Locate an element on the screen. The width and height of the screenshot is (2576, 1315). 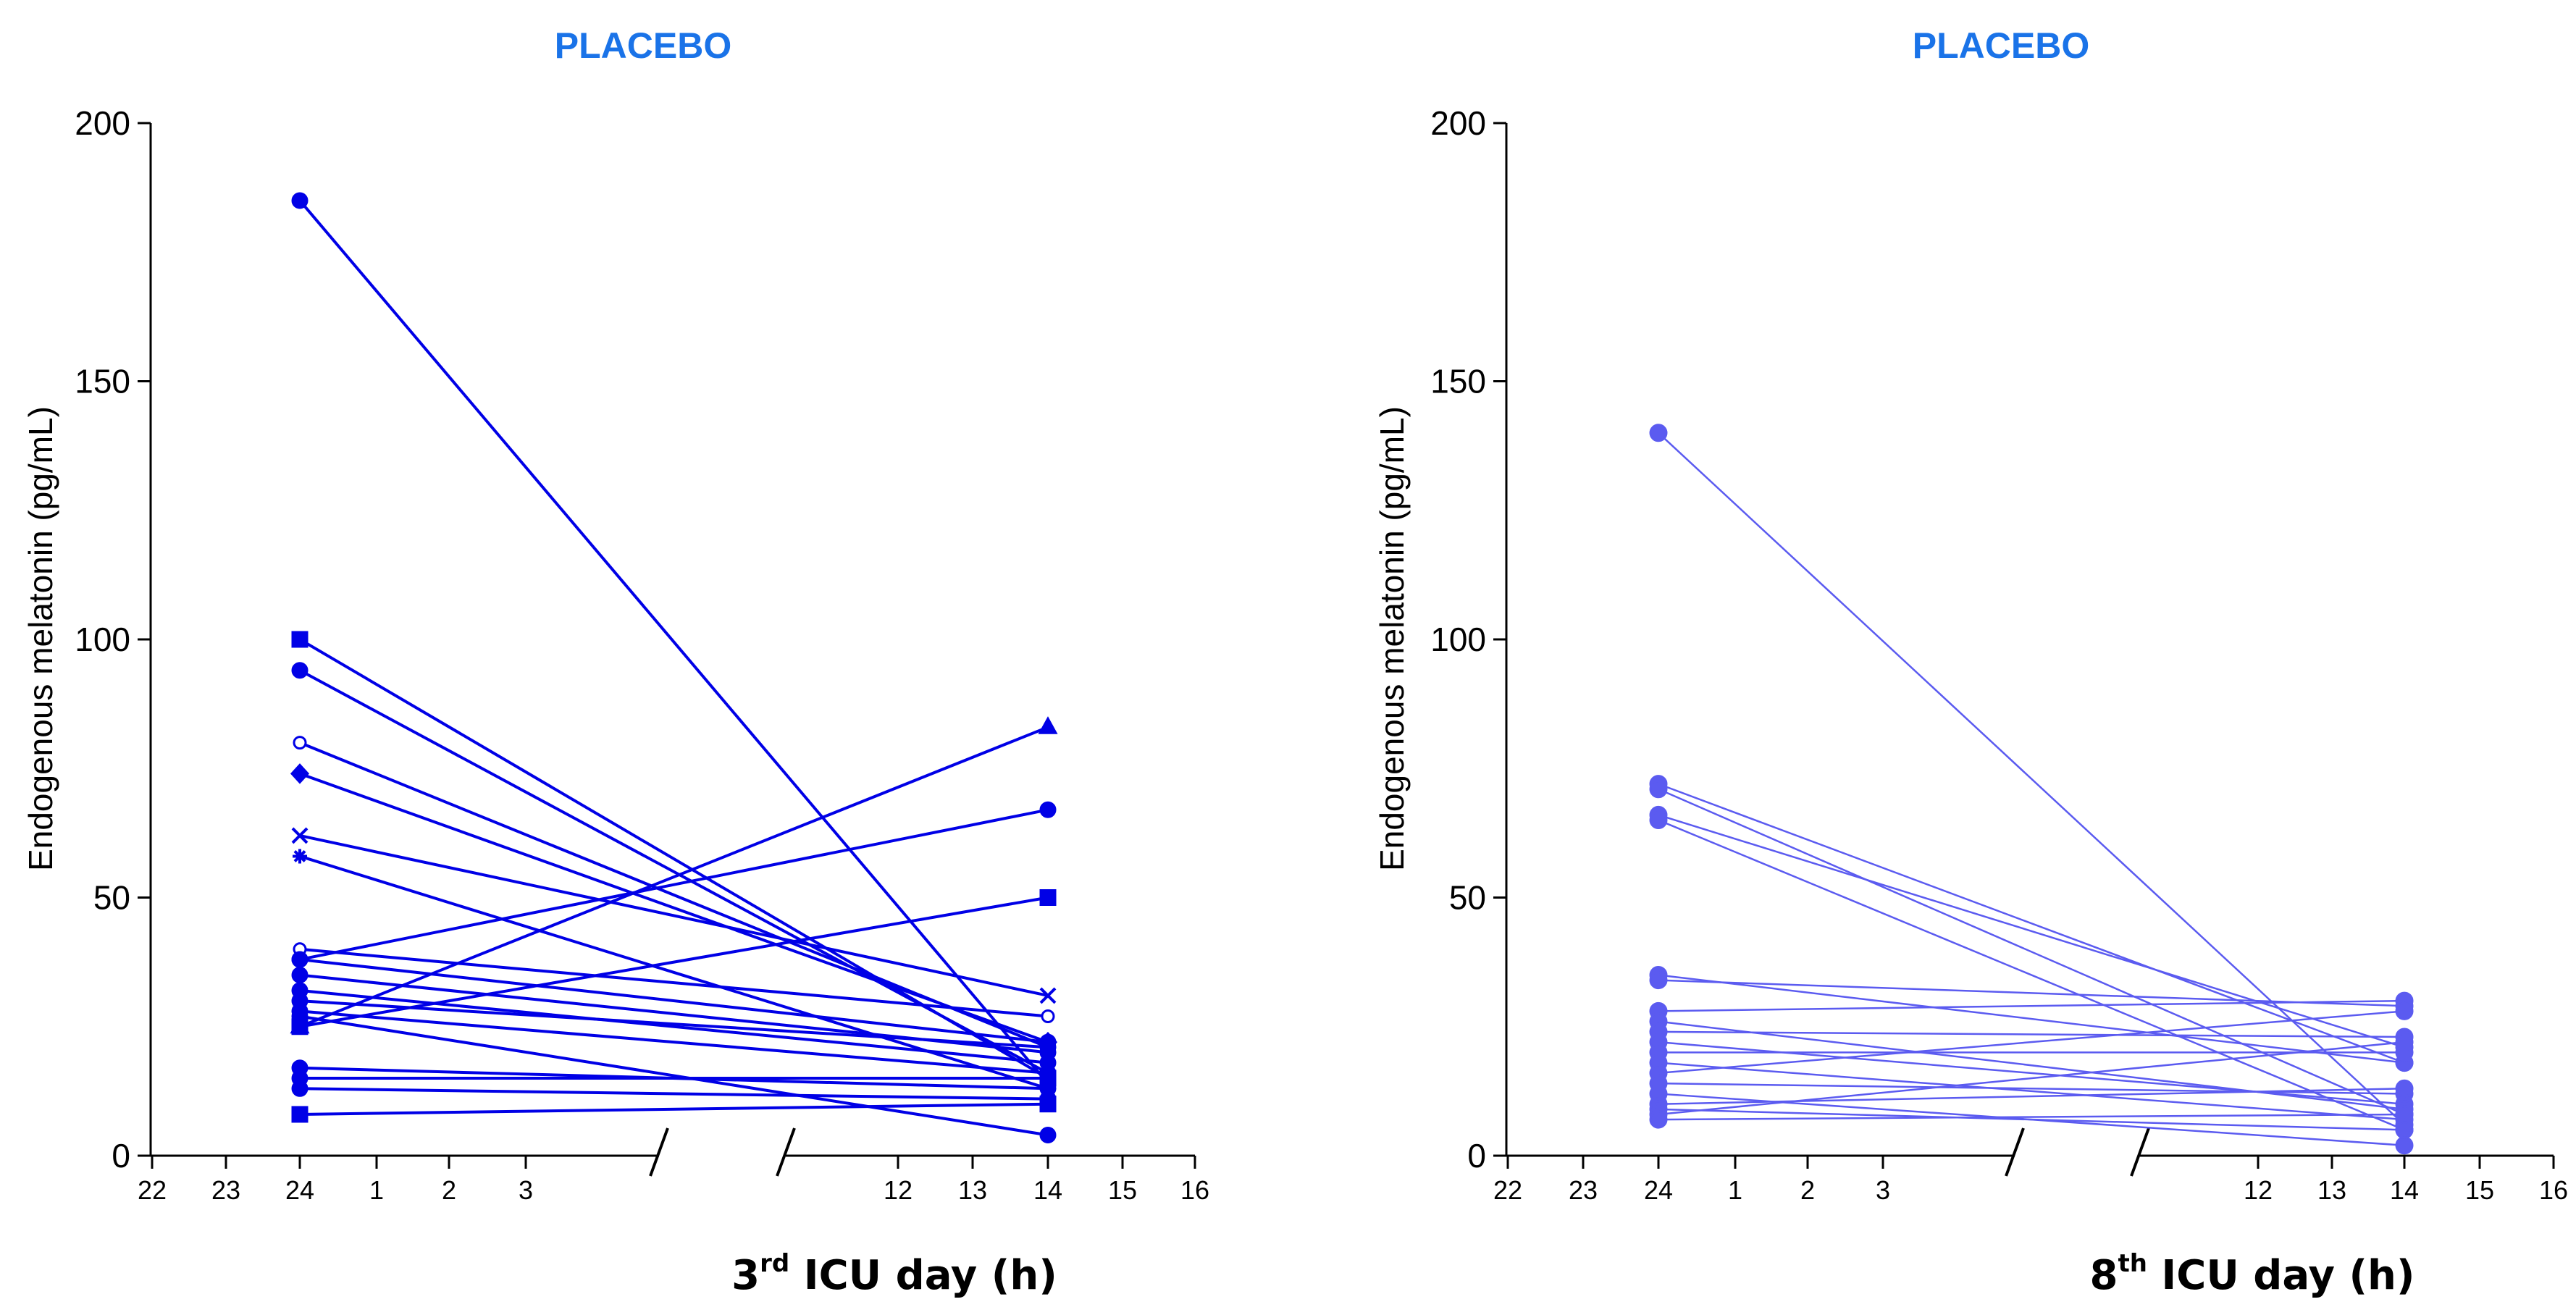
x-axis-label-number: 8 is located at coordinates (2103, 1275).